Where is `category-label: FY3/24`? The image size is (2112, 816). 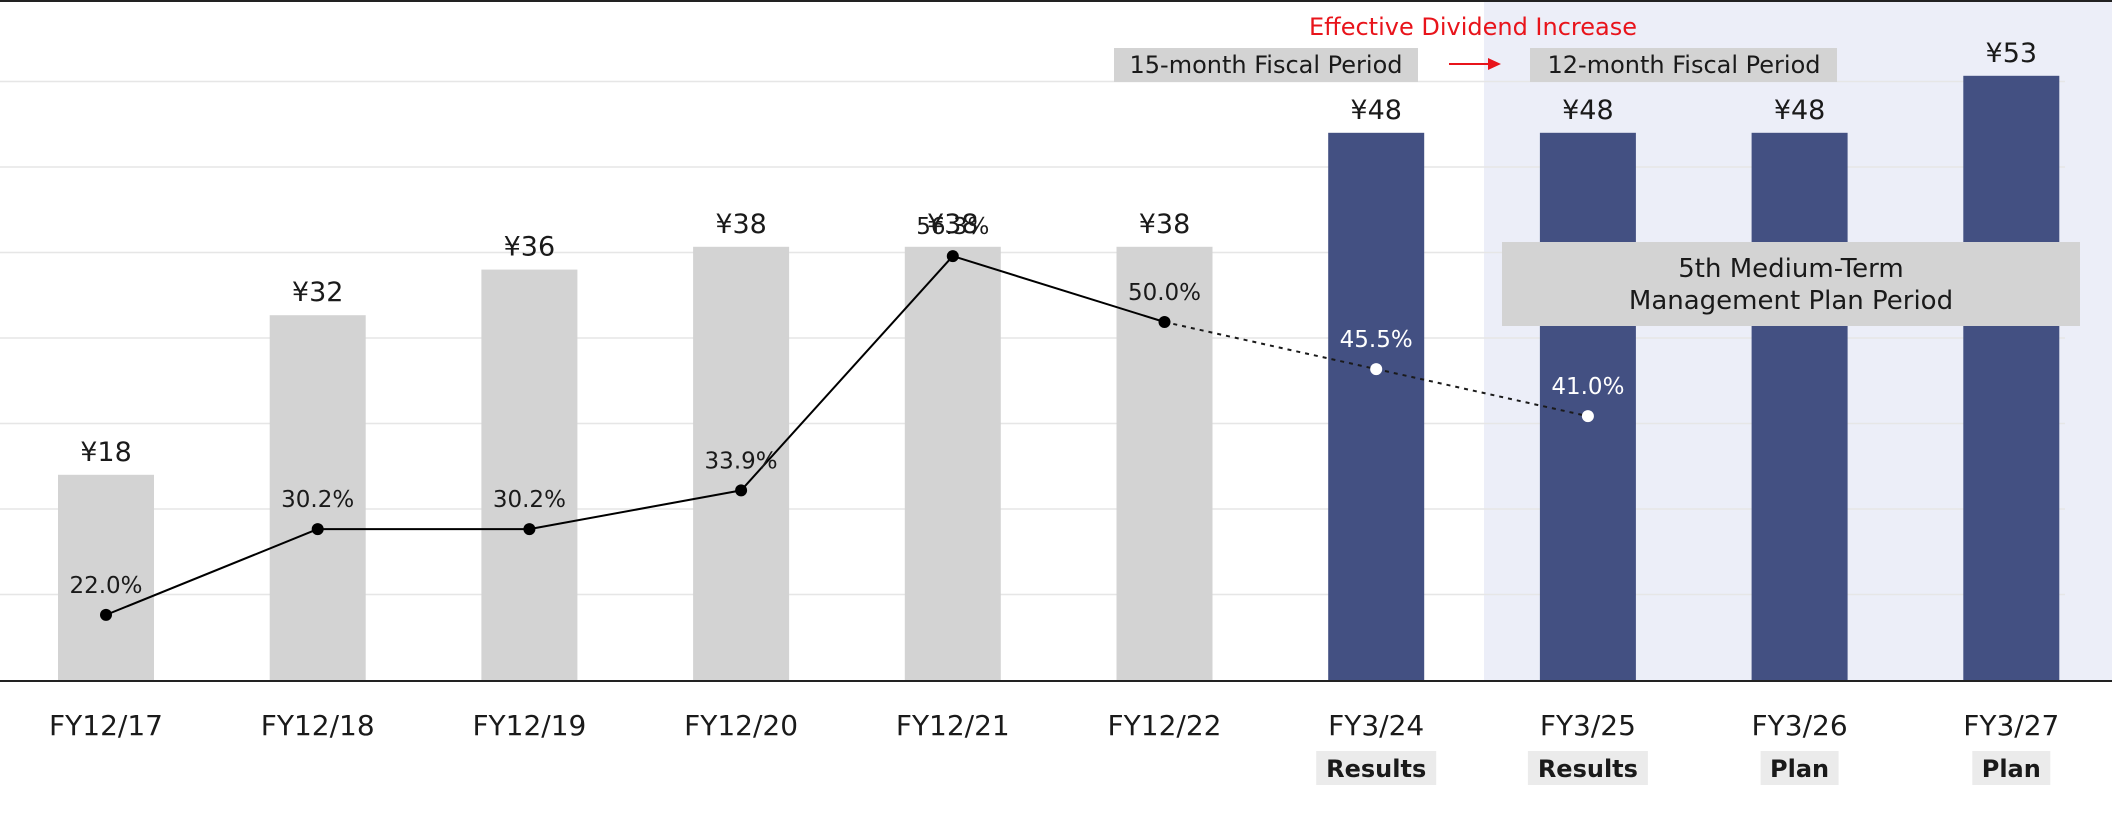
category-label: FY3/24 is located at coordinates (1376, 725).